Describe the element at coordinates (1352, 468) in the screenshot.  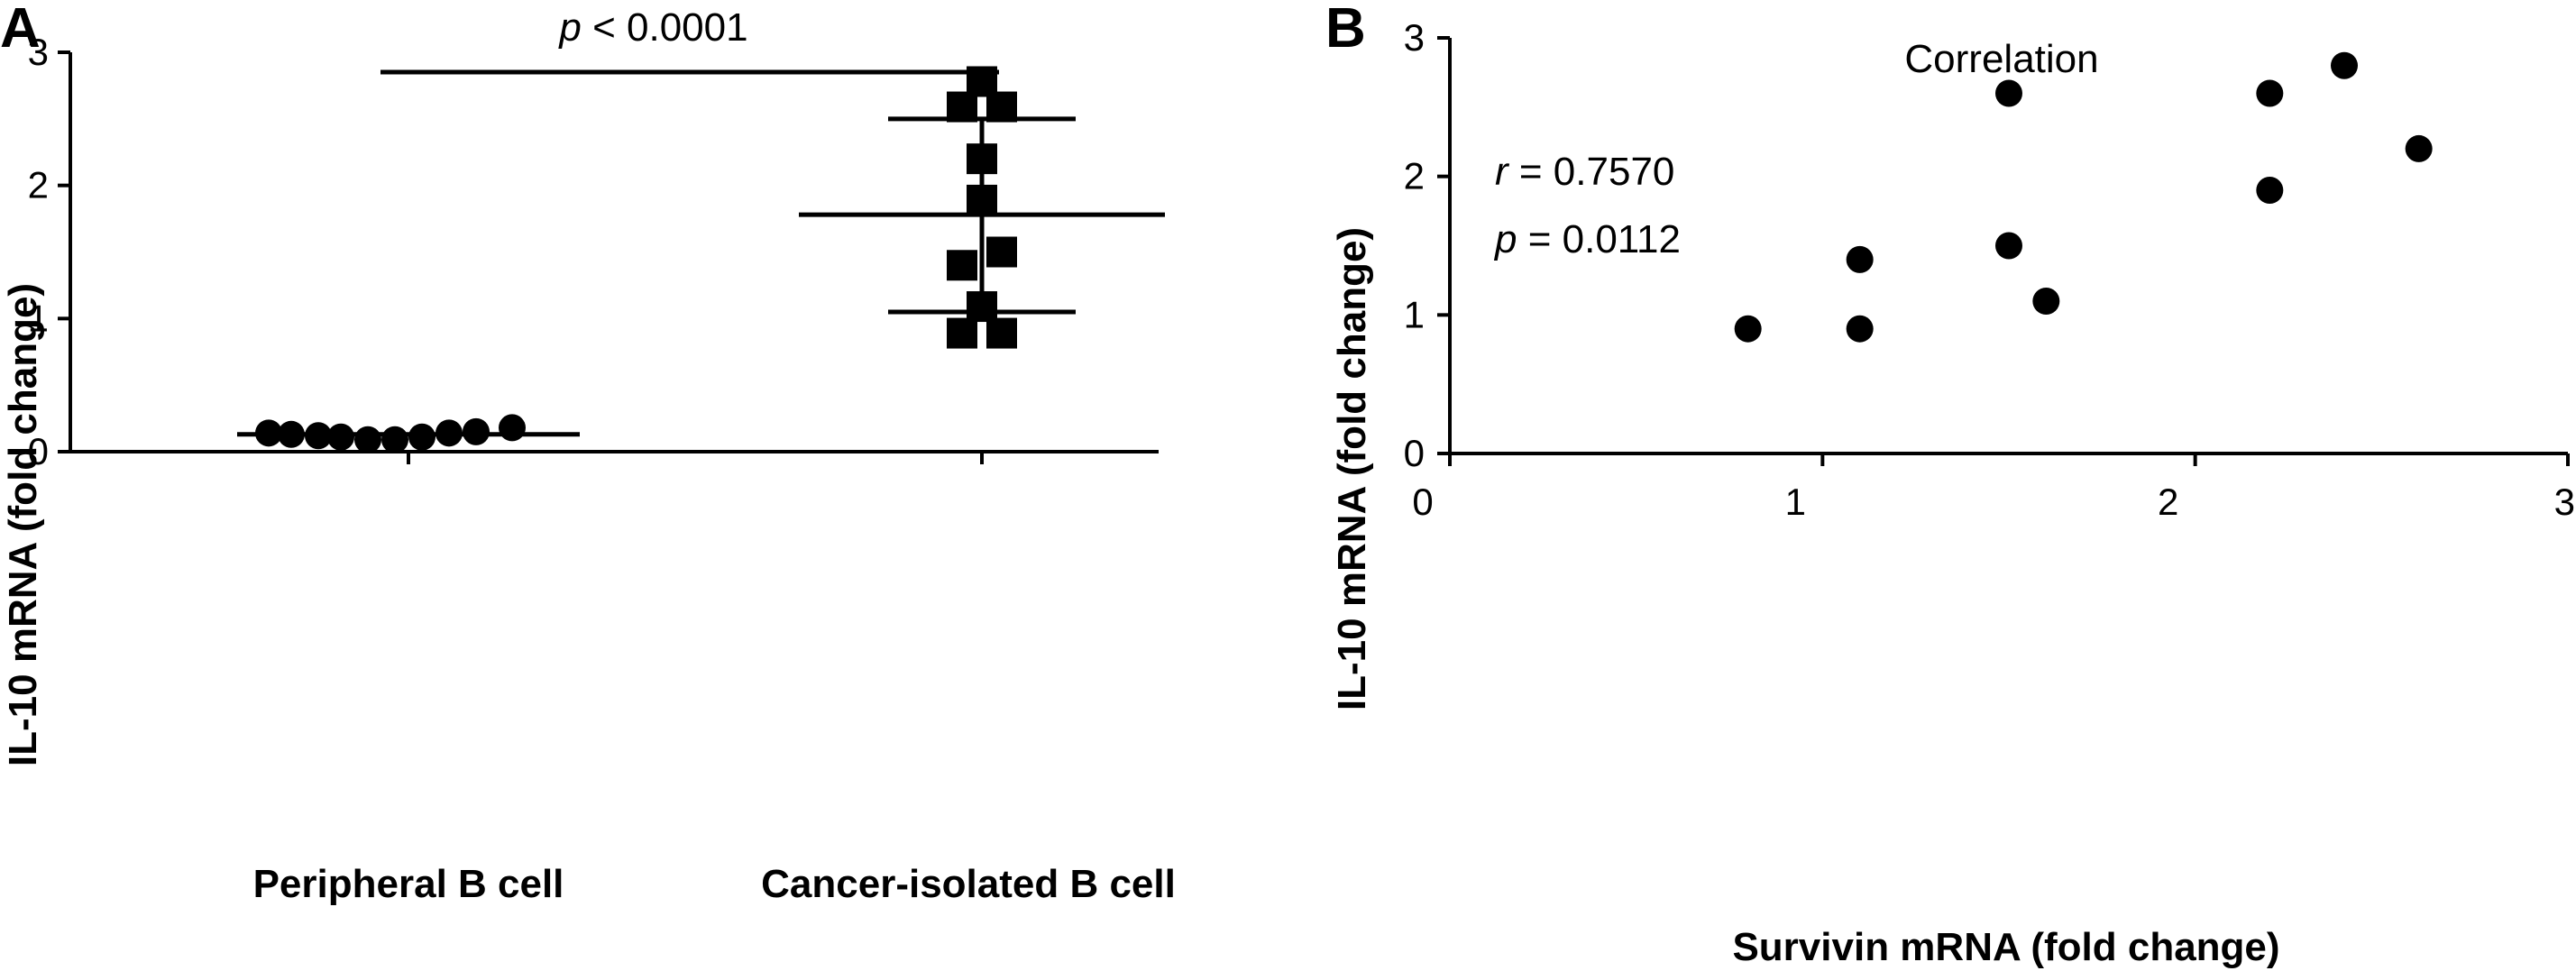
I see `panel-b-y-axis-title: IL-10 mRNA (fold change)` at that location.